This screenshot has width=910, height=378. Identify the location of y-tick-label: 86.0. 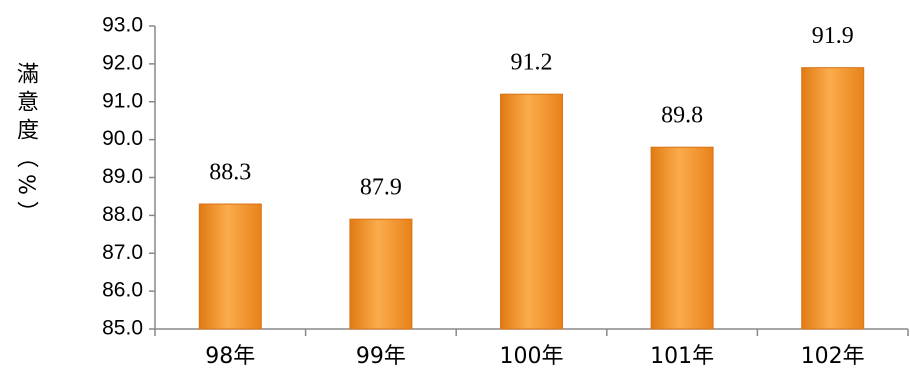
(122, 290).